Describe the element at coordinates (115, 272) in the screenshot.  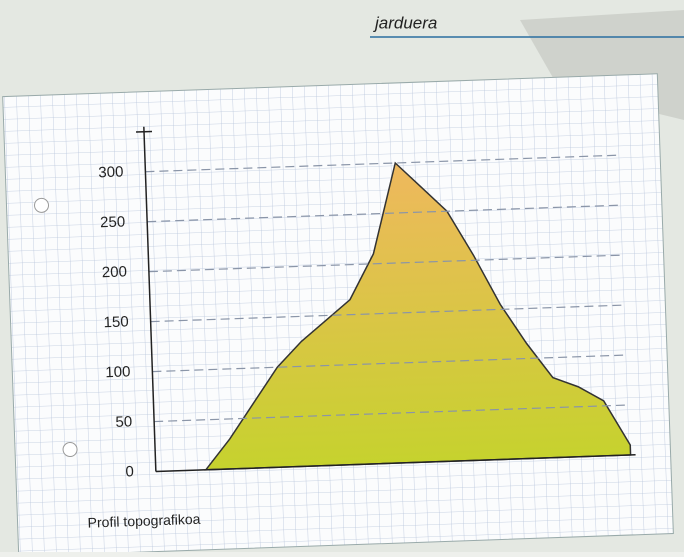
I see `y-tick-label: 200` at that location.